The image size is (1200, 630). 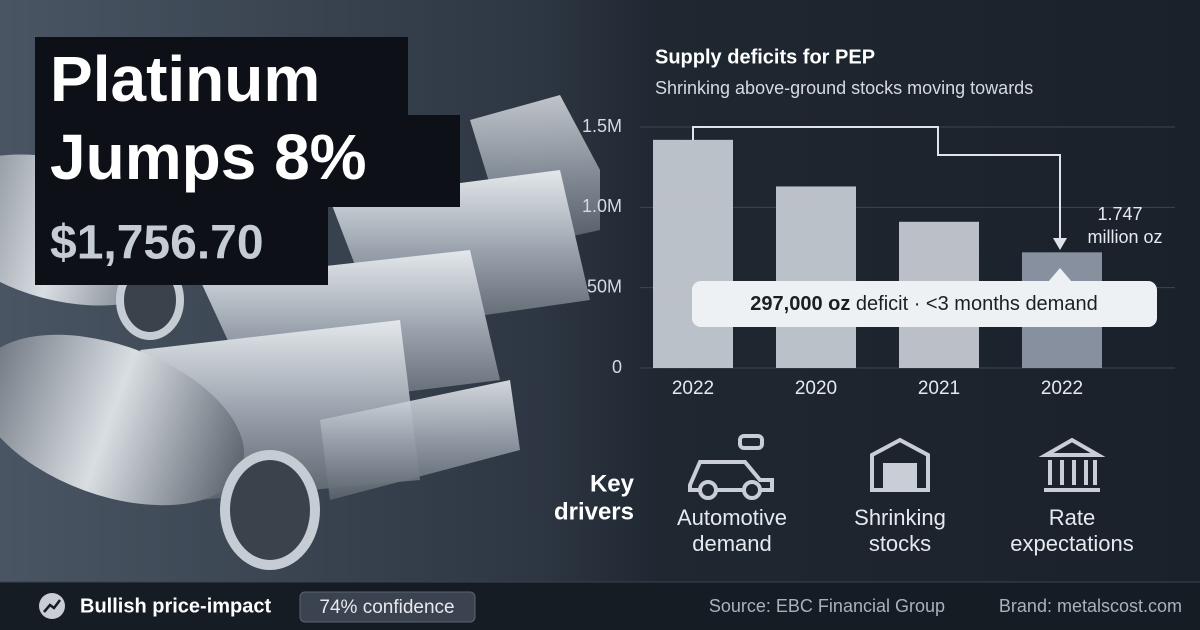 I want to click on y-tick-label: 0, so click(x=617, y=367).